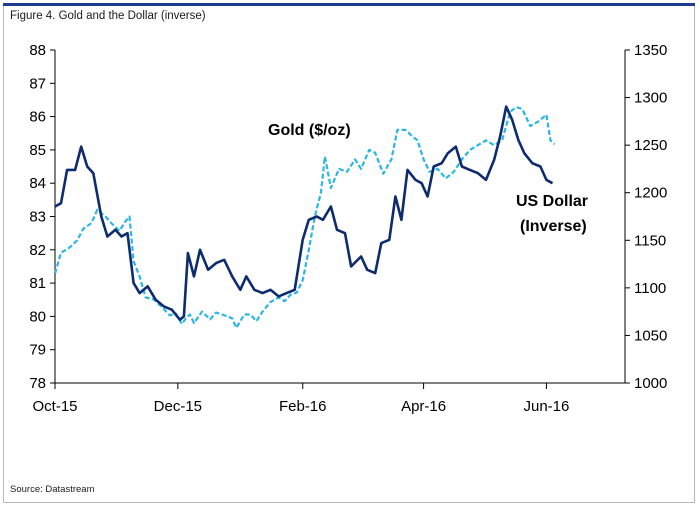  Describe the element at coordinates (37, 217) in the screenshot. I see `left-axis-tick-label: 83` at that location.